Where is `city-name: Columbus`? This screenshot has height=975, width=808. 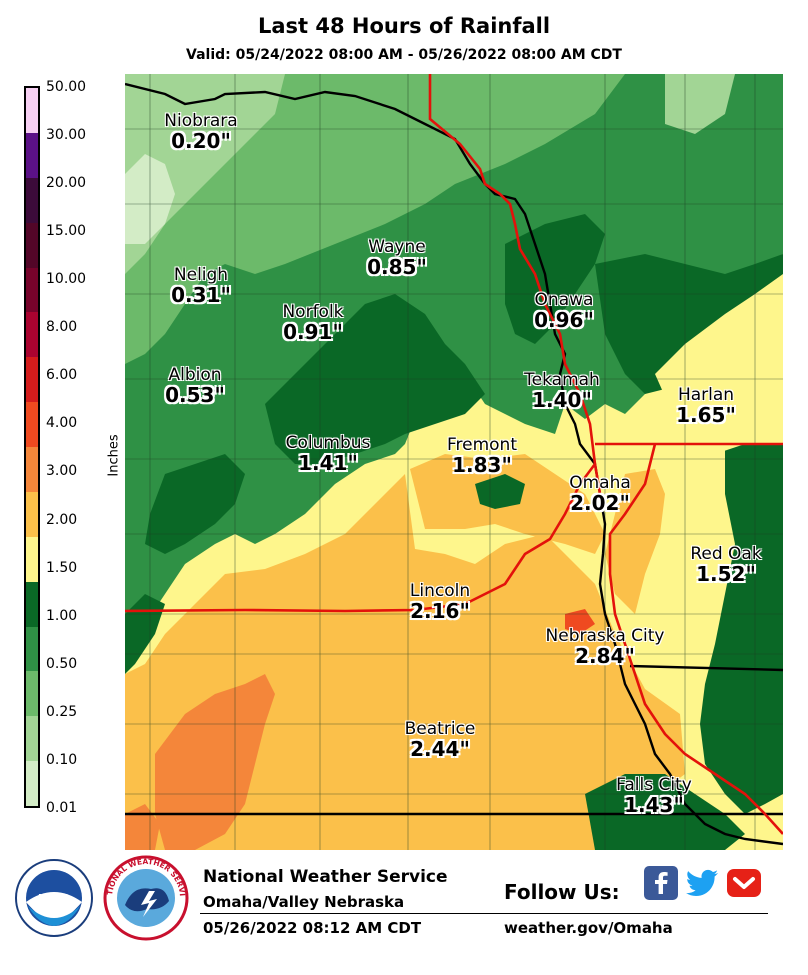
city-name: Columbus is located at coordinates (328, 443).